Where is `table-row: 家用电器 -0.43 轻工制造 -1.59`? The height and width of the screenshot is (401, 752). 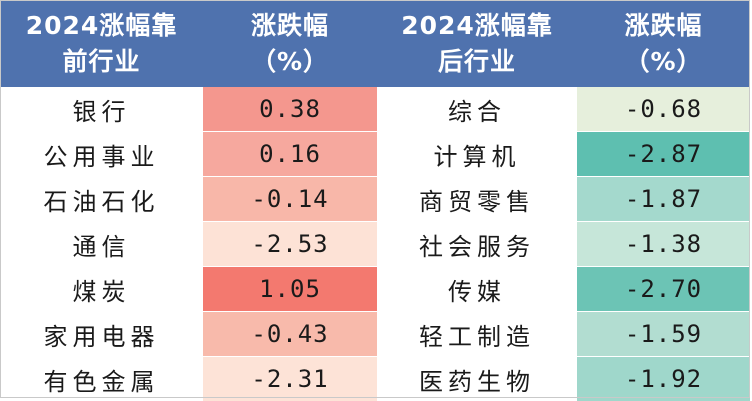 table-row: 家用电器 -0.43 轻工制造 -1.59 is located at coordinates (375, 334).